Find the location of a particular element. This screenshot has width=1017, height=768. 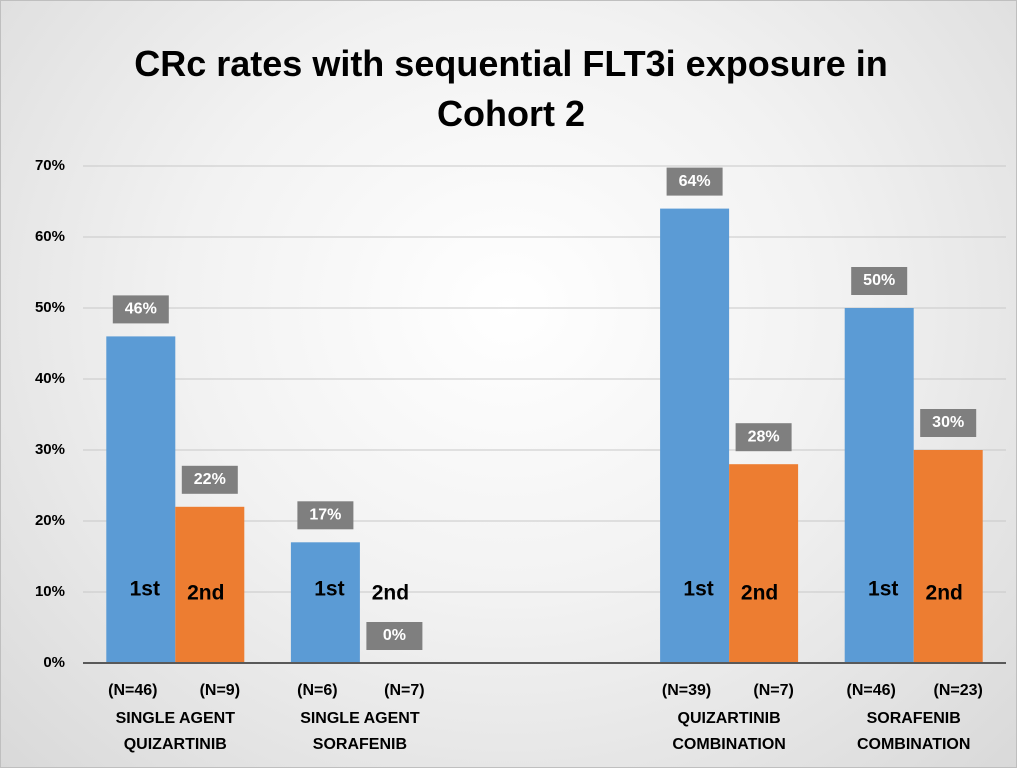

value-label: 64% is located at coordinates (695, 181).